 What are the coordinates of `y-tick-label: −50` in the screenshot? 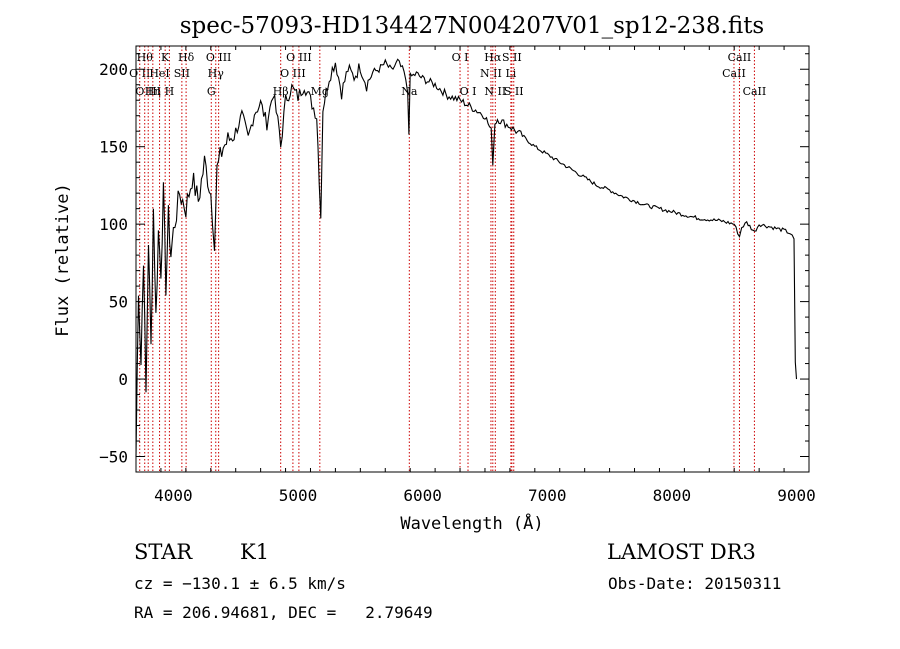 It's located at (113, 457).